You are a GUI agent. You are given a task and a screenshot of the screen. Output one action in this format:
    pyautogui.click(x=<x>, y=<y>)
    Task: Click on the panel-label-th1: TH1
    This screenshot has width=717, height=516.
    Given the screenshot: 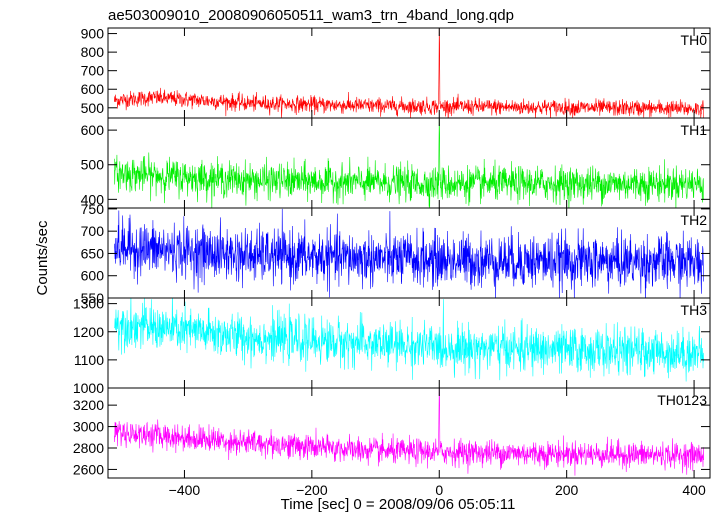 What is the action you would take?
    pyautogui.click(x=694, y=130)
    